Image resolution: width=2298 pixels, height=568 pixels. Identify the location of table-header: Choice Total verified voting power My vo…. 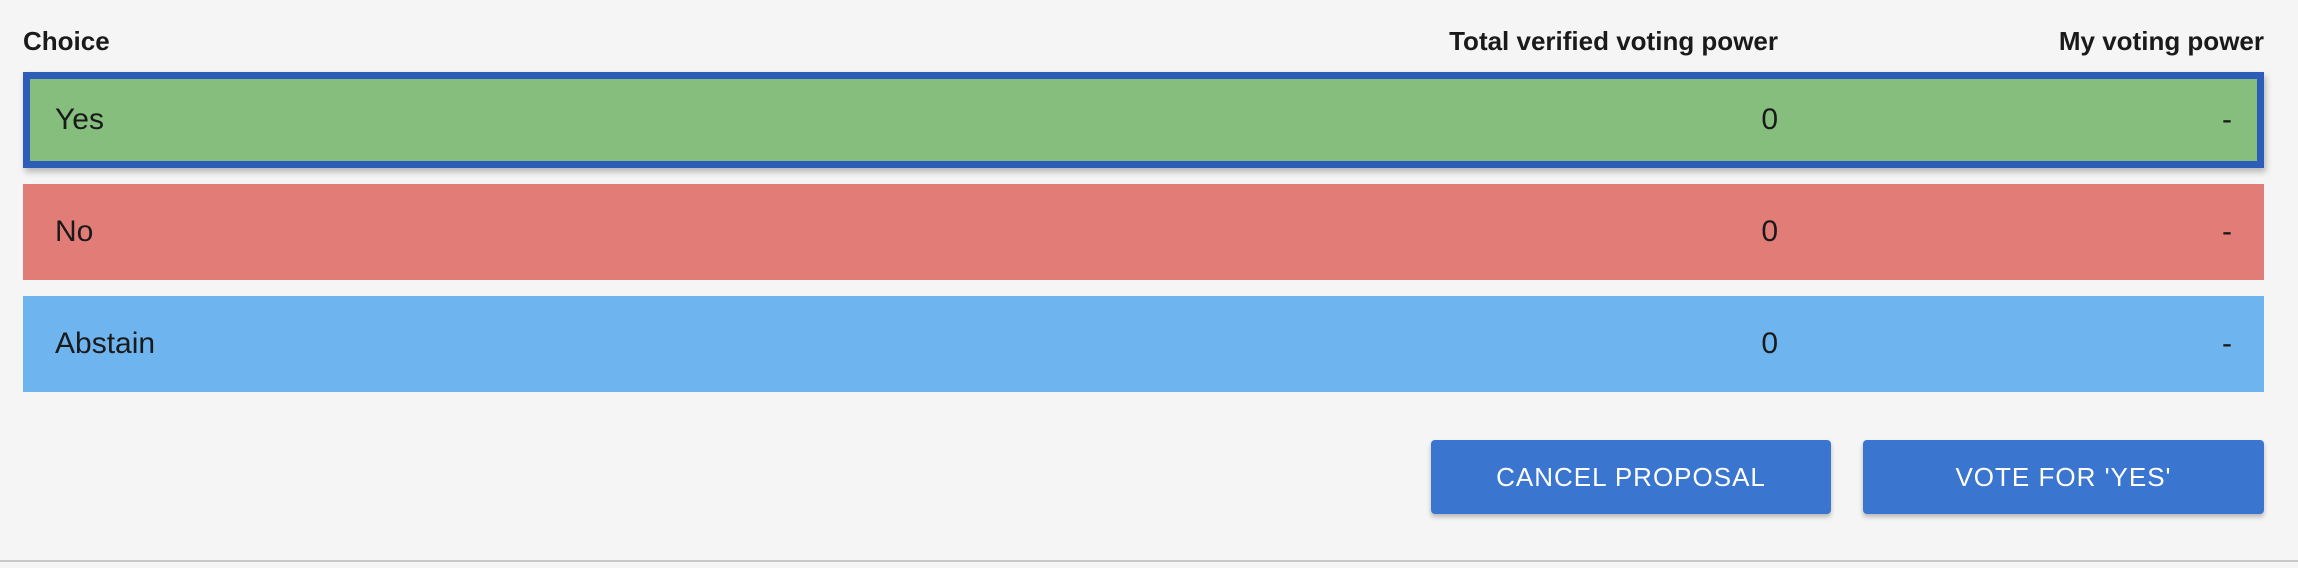
(1143, 44).